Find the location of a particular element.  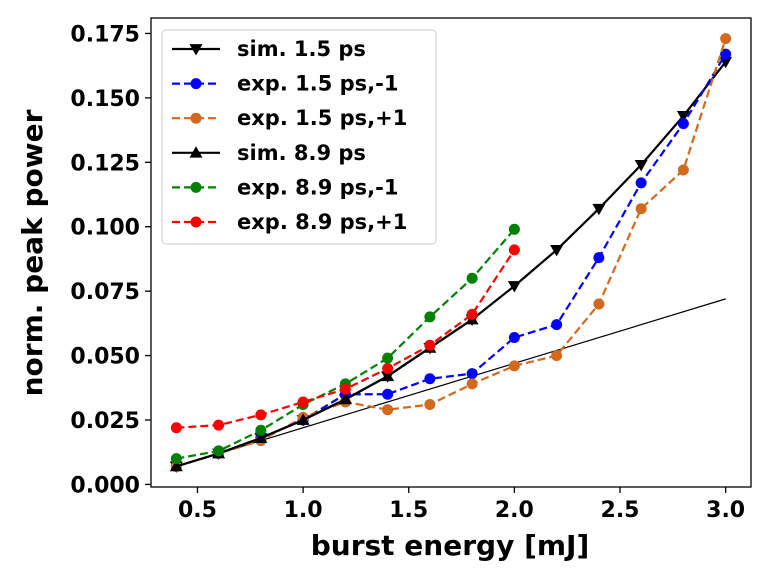

legend-entry-2: exp. 1.5 ps,+1 is located at coordinates (289, 118).